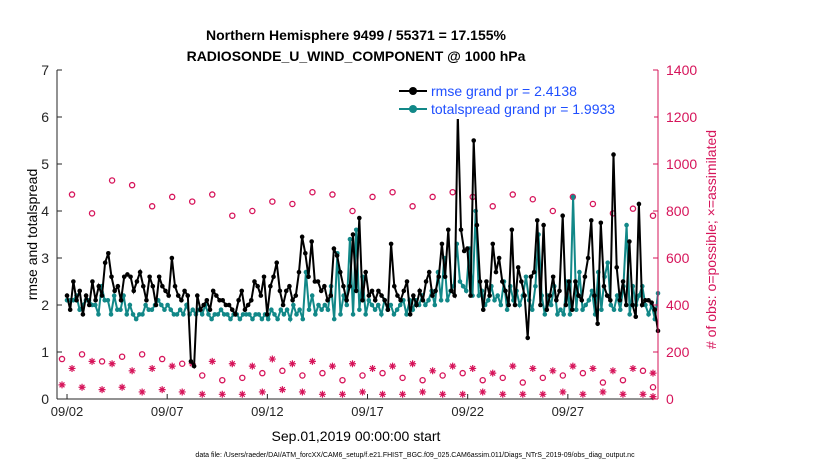 Image resolution: width=830 pixels, height=470 pixels. What do you see at coordinates (267, 411) in the screenshot?
I see `x-tick-label: 09/12` at bounding box center [267, 411].